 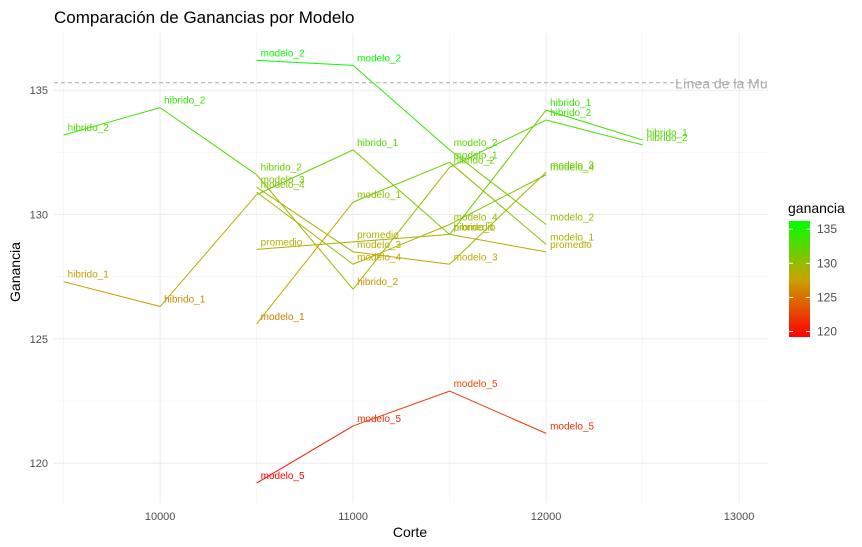 What do you see at coordinates (204, 17) in the screenshot?
I see `chart-title: Comparación de Ganancias por Modelo` at bounding box center [204, 17].